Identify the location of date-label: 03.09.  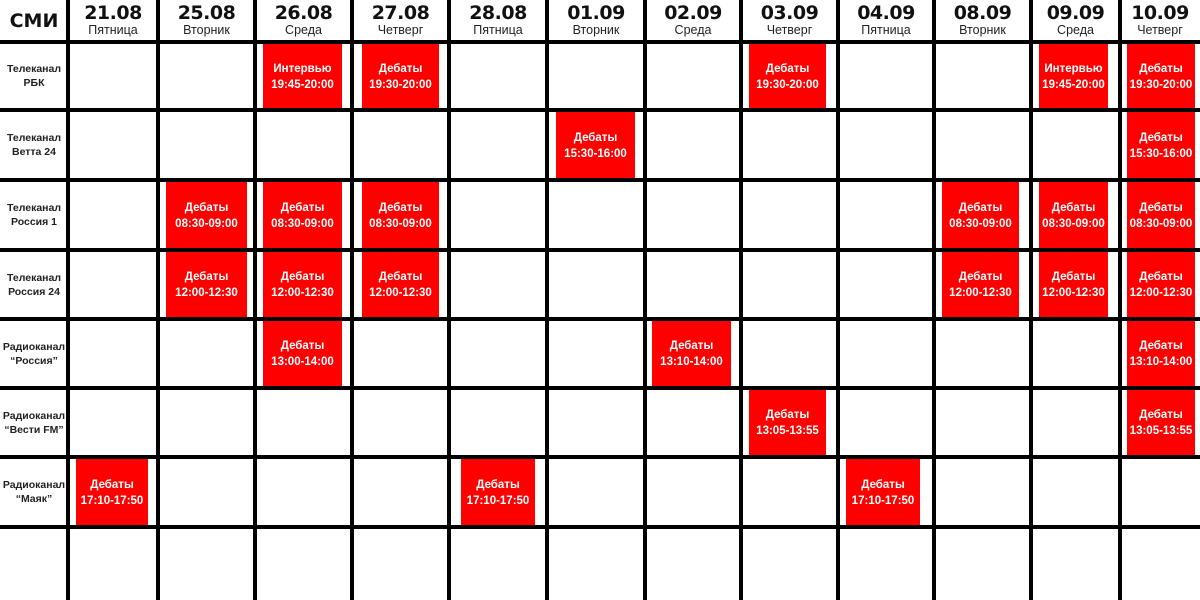
(789, 12).